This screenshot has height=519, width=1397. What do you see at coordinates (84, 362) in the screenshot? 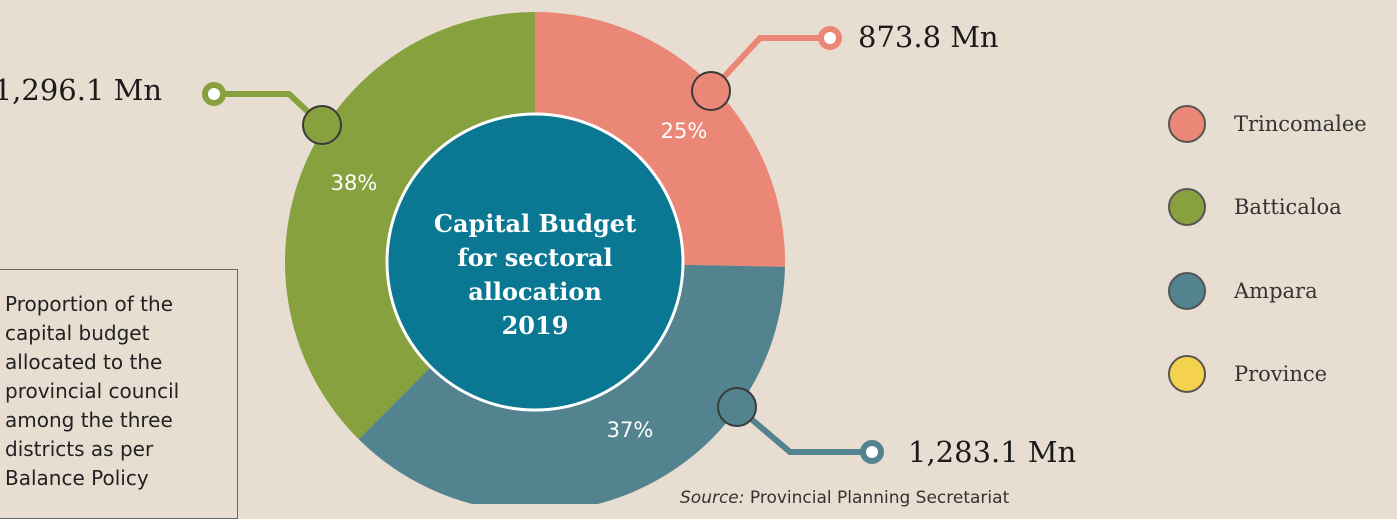
I see `note-line: allocated to the` at bounding box center [84, 362].